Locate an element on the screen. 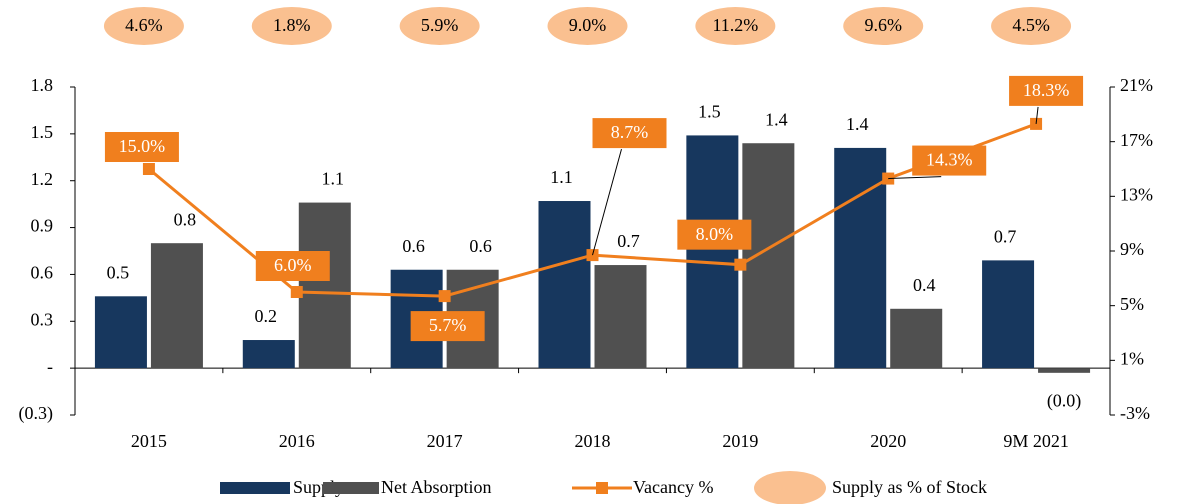 The height and width of the screenshot is (504, 1178). data-label: 0.2 is located at coordinates (266, 316).